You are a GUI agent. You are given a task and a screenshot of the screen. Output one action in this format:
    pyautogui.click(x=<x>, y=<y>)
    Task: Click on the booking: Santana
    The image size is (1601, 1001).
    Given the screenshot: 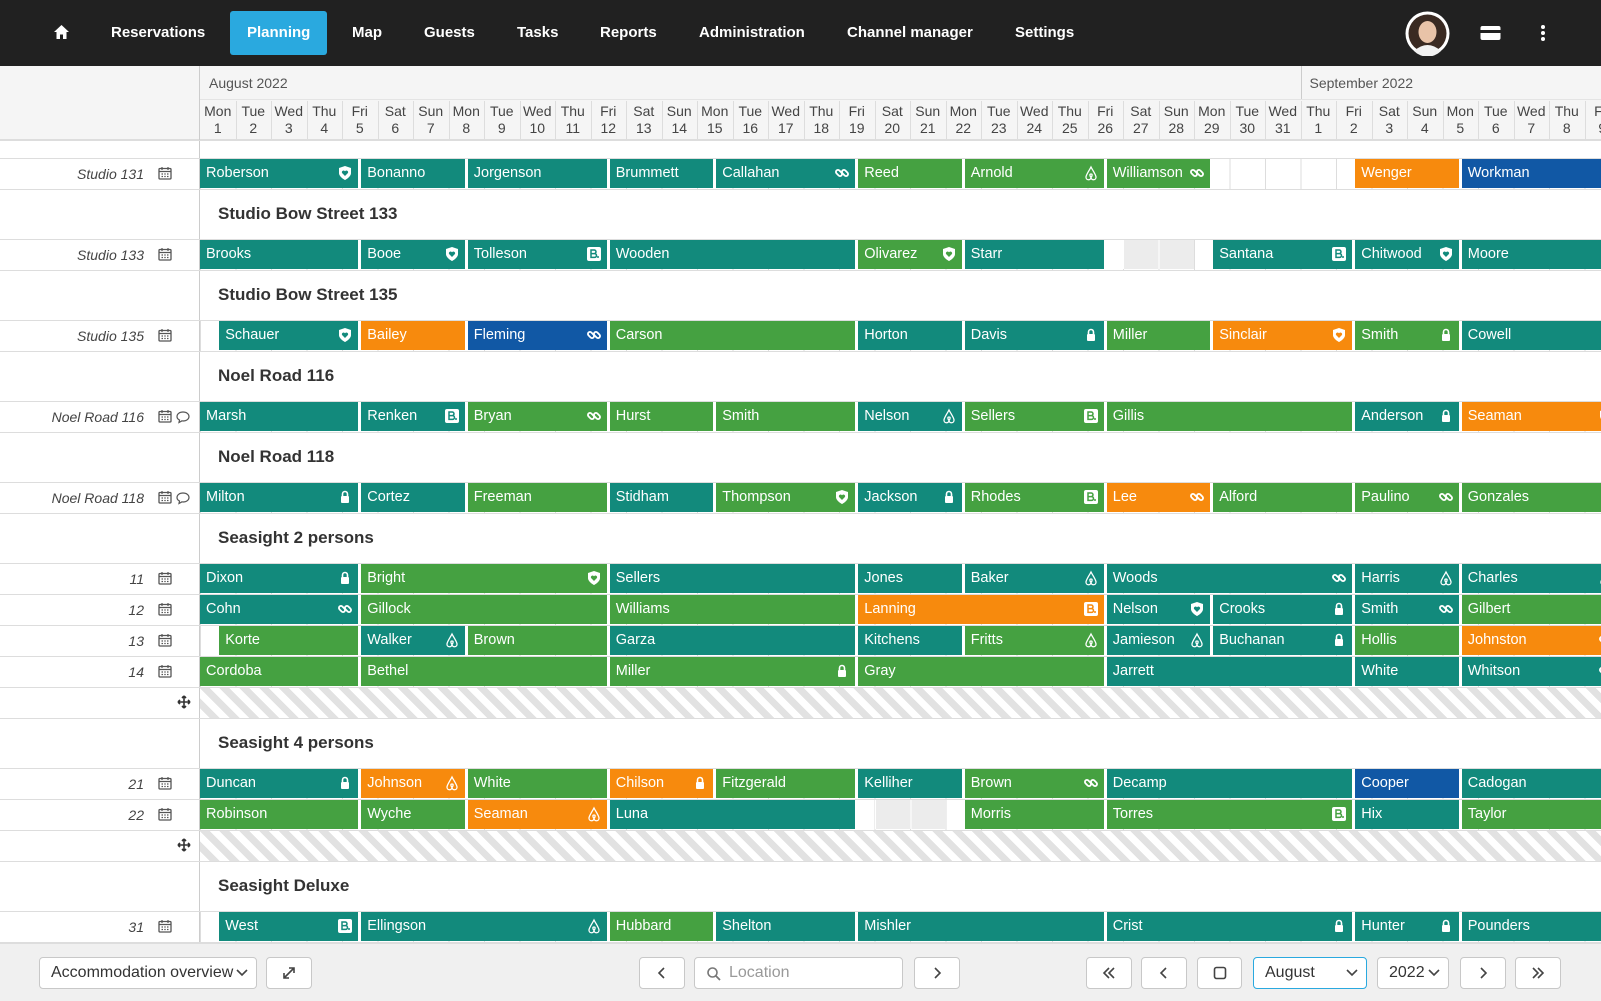 What is the action you would take?
    pyautogui.click(x=1283, y=254)
    